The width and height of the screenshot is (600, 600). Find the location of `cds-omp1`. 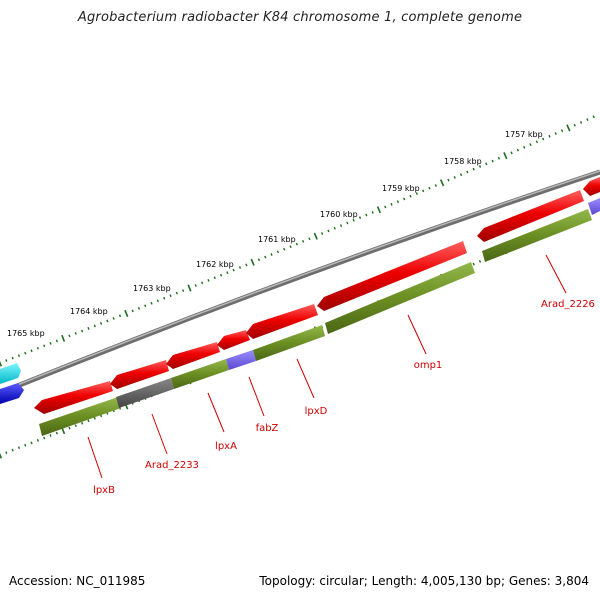

cds-omp1 is located at coordinates (392, 276).